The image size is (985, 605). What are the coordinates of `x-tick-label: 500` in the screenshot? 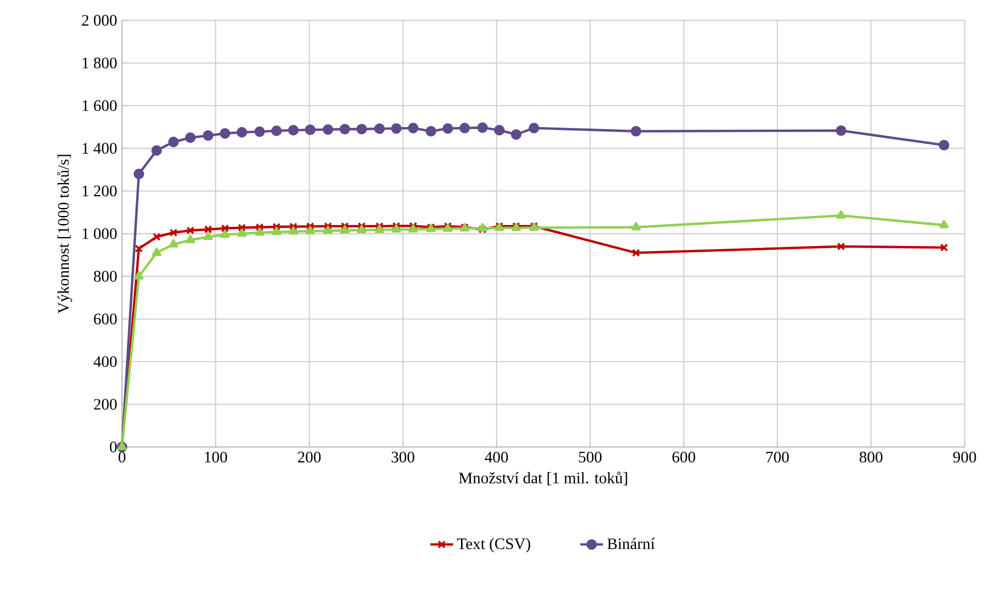 It's located at (590, 457).